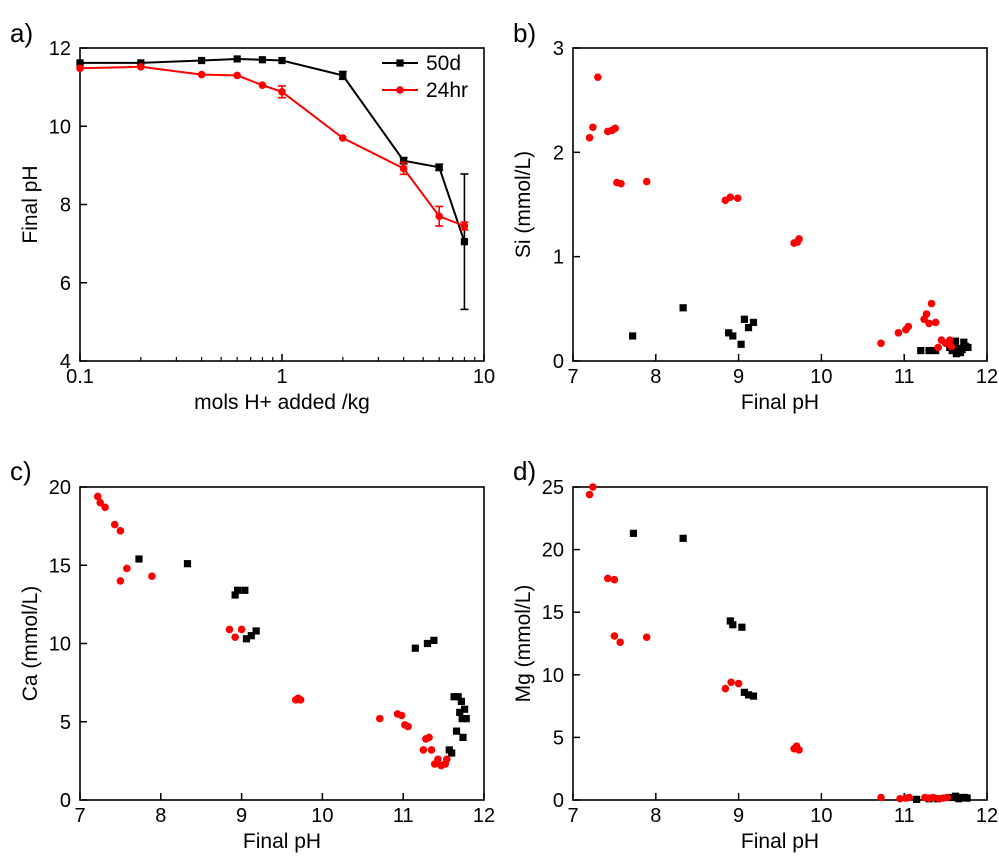 The width and height of the screenshot is (999, 860). Describe the element at coordinates (558, 153) in the screenshot. I see `y-tick-label: 2` at that location.